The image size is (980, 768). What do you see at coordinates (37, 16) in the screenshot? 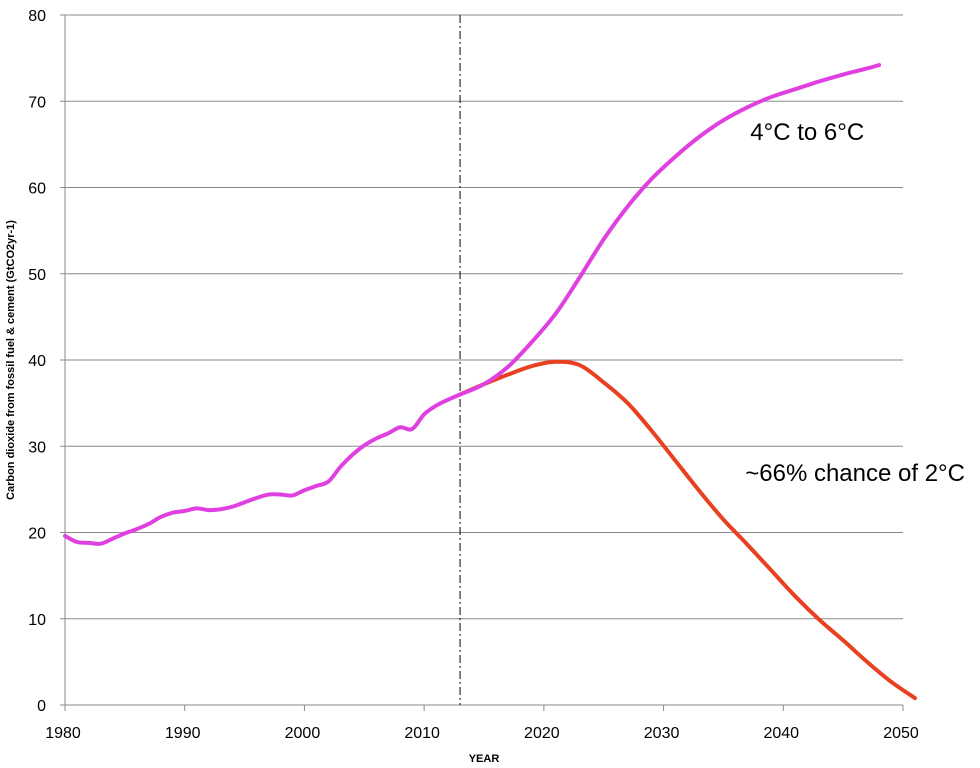
I see `y-tick-label: 80` at bounding box center [37, 16].